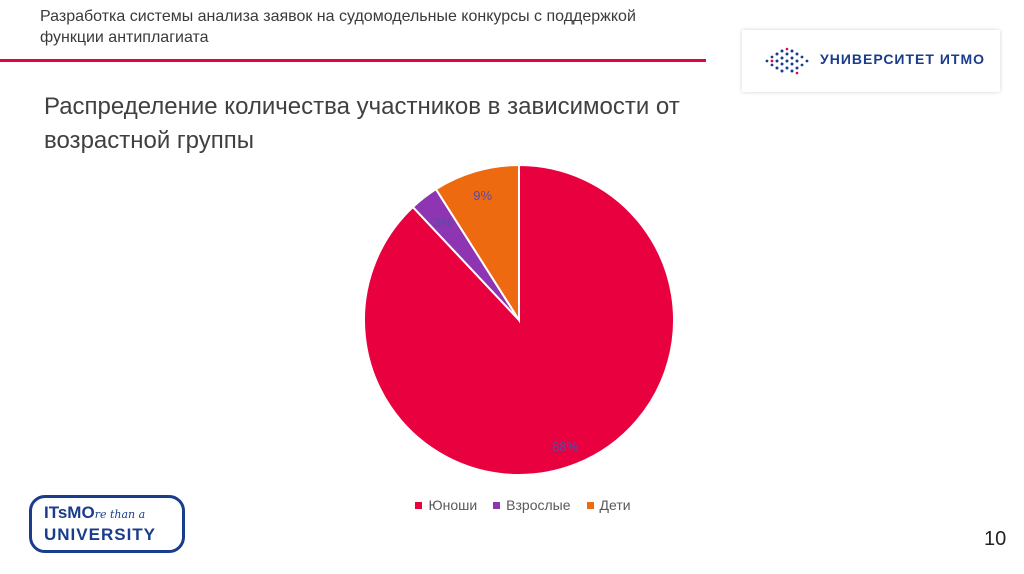 The image size is (1024, 574). What do you see at coordinates (443, 222) in the screenshot?
I see `pie-data-label: 3%` at bounding box center [443, 222].